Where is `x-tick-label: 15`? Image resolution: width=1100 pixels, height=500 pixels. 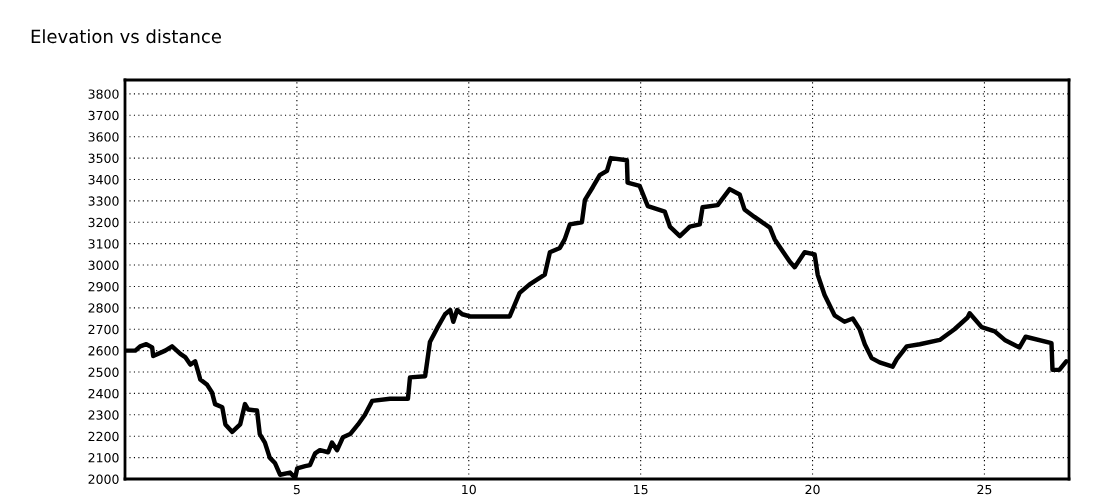 x-tick-label: 15 is located at coordinates (641, 489).